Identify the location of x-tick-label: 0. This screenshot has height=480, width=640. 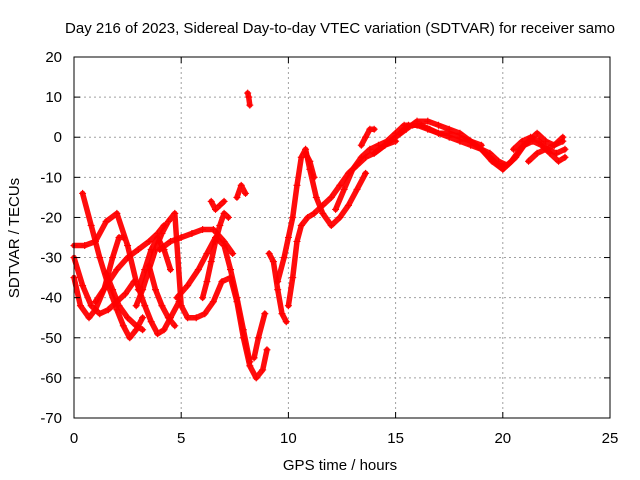
(74, 438).